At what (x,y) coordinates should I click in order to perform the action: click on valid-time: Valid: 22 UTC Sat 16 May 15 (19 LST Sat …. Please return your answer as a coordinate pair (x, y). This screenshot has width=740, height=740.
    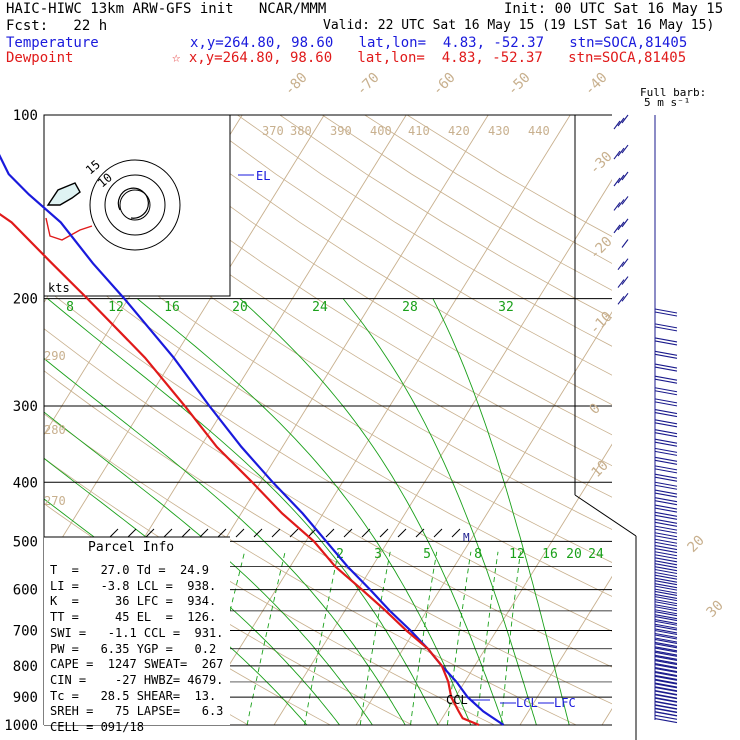
    Looking at the image, I should click on (519, 25).